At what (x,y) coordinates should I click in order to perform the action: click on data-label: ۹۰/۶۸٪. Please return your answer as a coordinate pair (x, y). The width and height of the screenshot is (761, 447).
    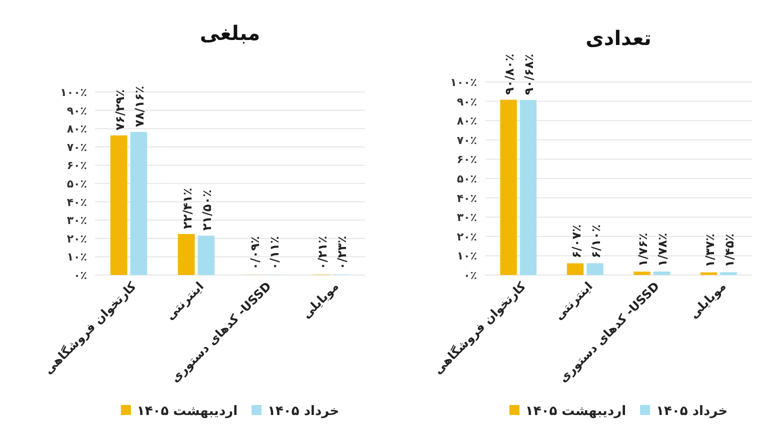
    Looking at the image, I should click on (529, 74).